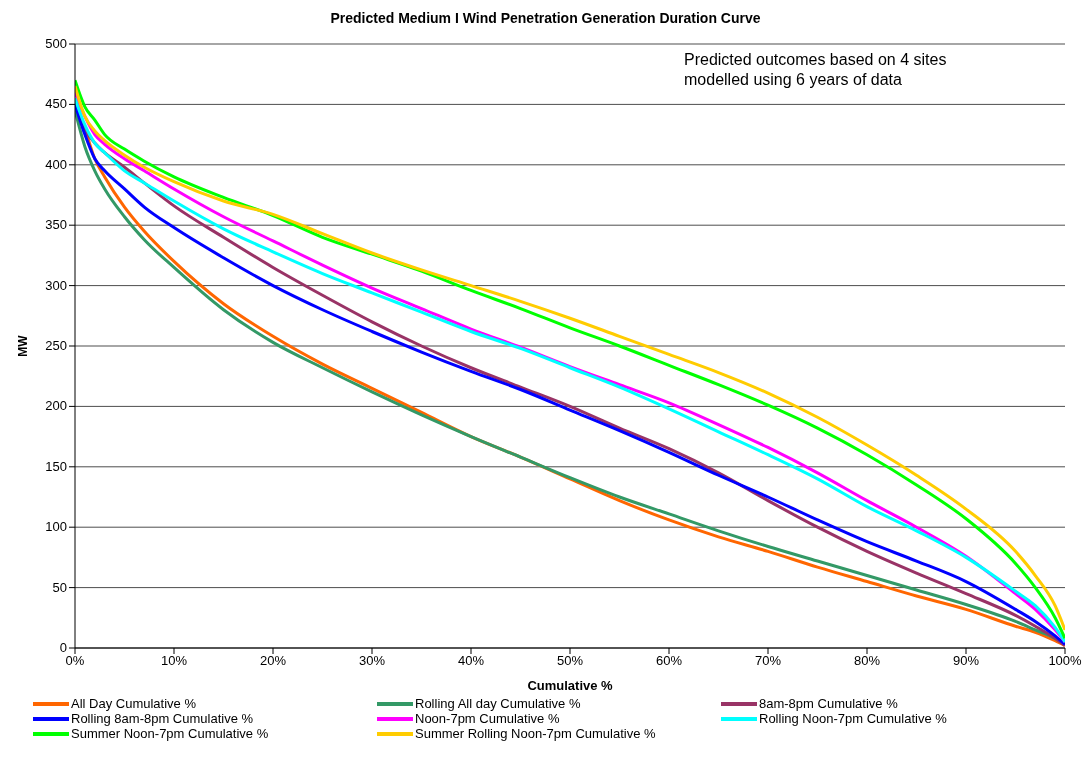  What do you see at coordinates (570, 661) in the screenshot?
I see `x-tick-label: 50%` at bounding box center [570, 661].